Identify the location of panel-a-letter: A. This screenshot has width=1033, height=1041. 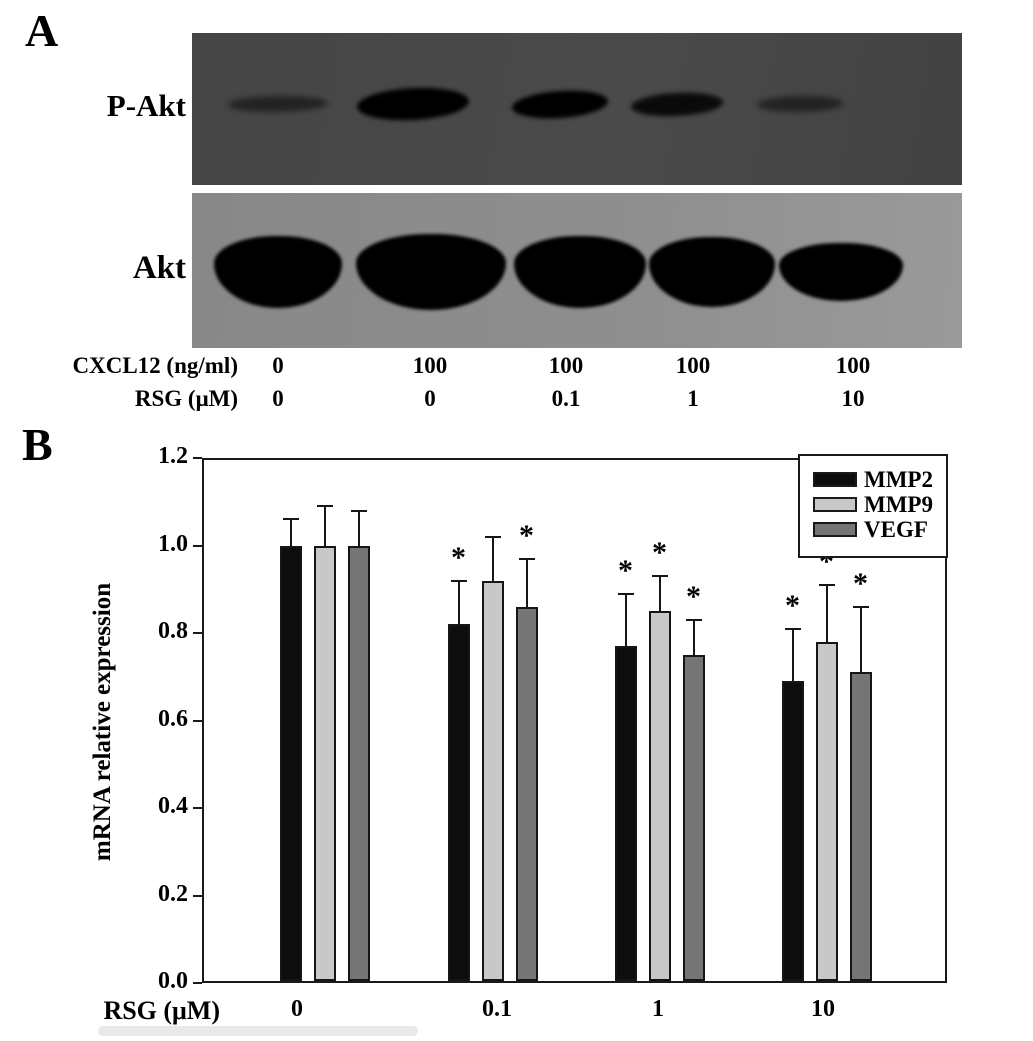
(42, 30).